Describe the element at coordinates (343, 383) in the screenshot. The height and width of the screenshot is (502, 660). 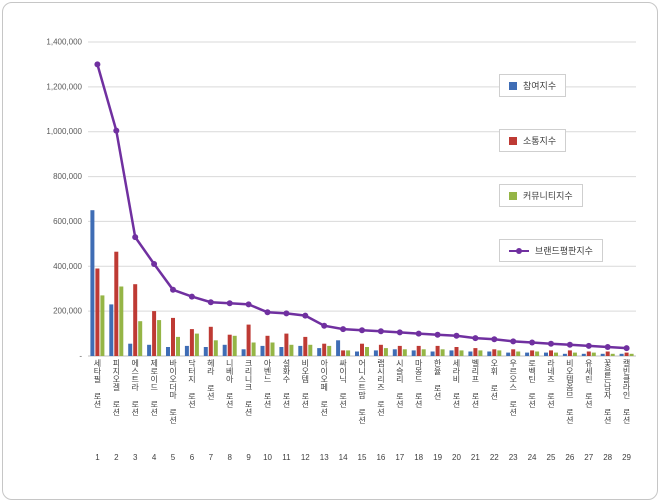
I see `x-category-label: 싸이닉 로션` at that location.